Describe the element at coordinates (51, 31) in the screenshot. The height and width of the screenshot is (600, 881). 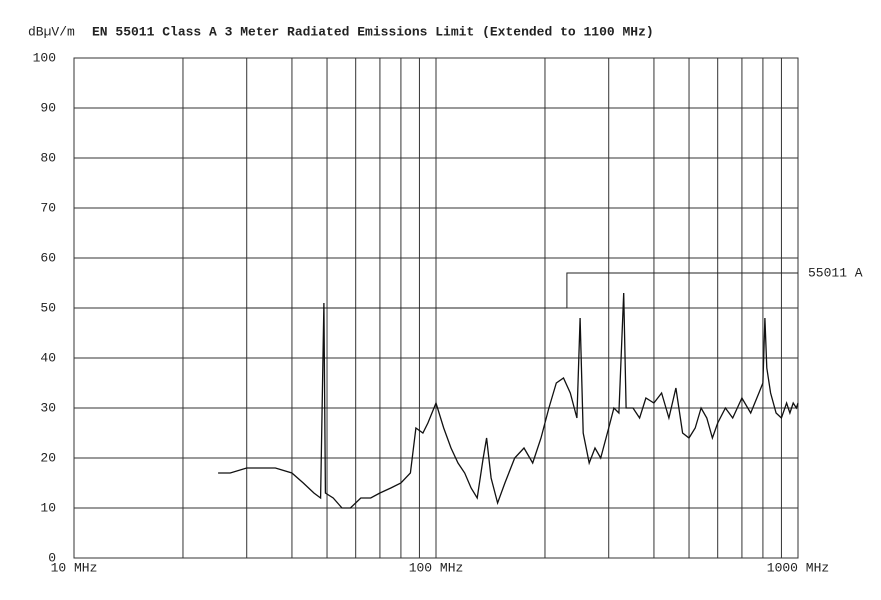
I see `y-axis-label: dBµV/m` at that location.